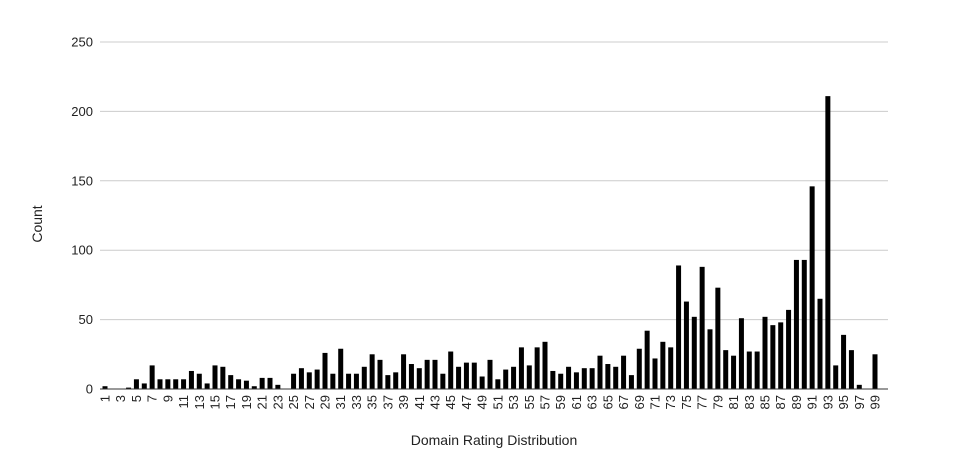  I want to click on x-tick-label: 21, so click(262, 402).